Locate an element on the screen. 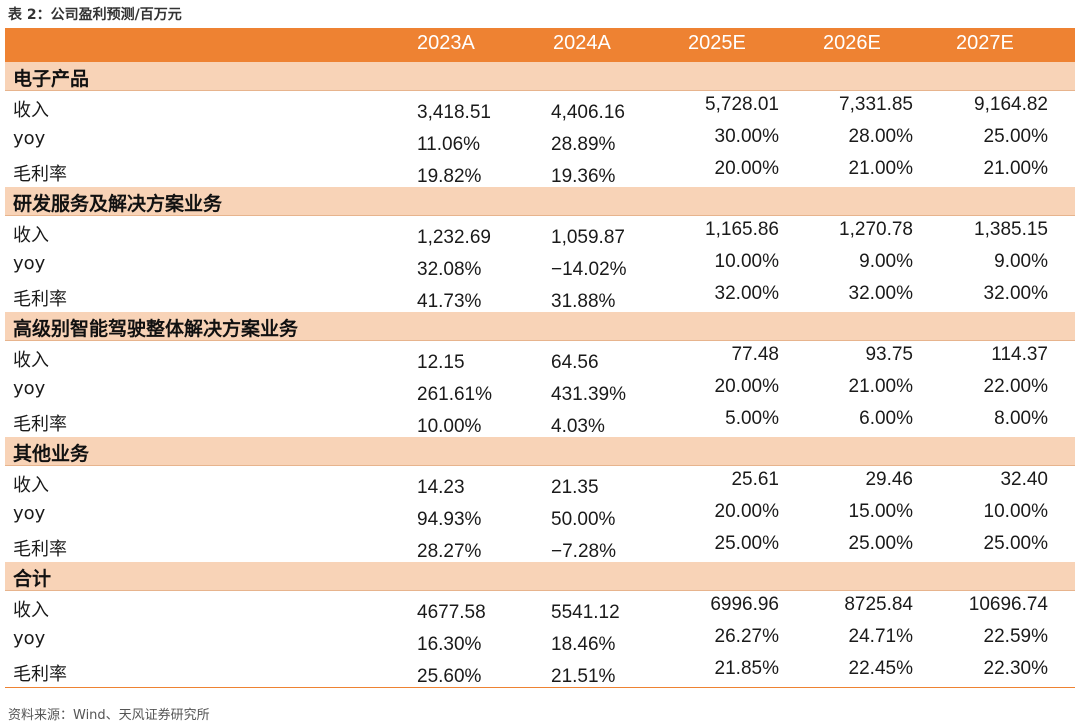  table-cell: 16.30% is located at coordinates (449, 644).